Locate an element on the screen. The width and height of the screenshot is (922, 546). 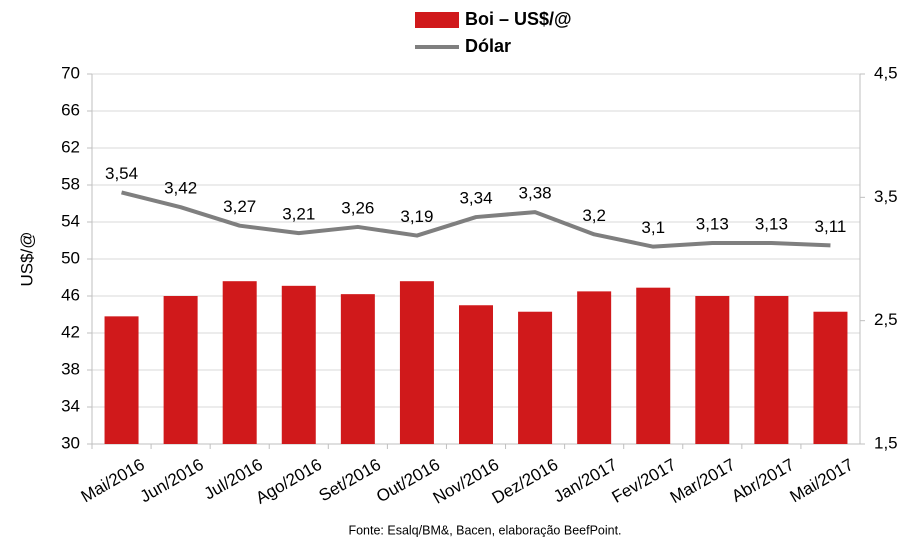
data-label: 3,38 is located at coordinates (535, 193).